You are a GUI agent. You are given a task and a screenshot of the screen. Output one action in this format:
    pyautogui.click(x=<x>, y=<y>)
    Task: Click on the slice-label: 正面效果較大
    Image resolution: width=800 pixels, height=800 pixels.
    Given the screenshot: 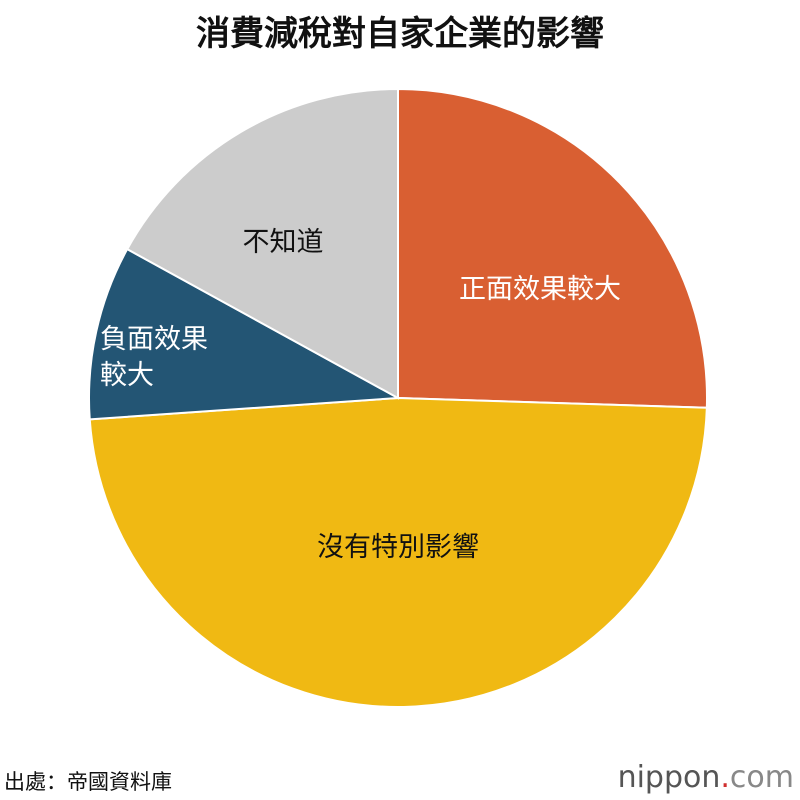 What is the action you would take?
    pyautogui.click(x=540, y=289)
    